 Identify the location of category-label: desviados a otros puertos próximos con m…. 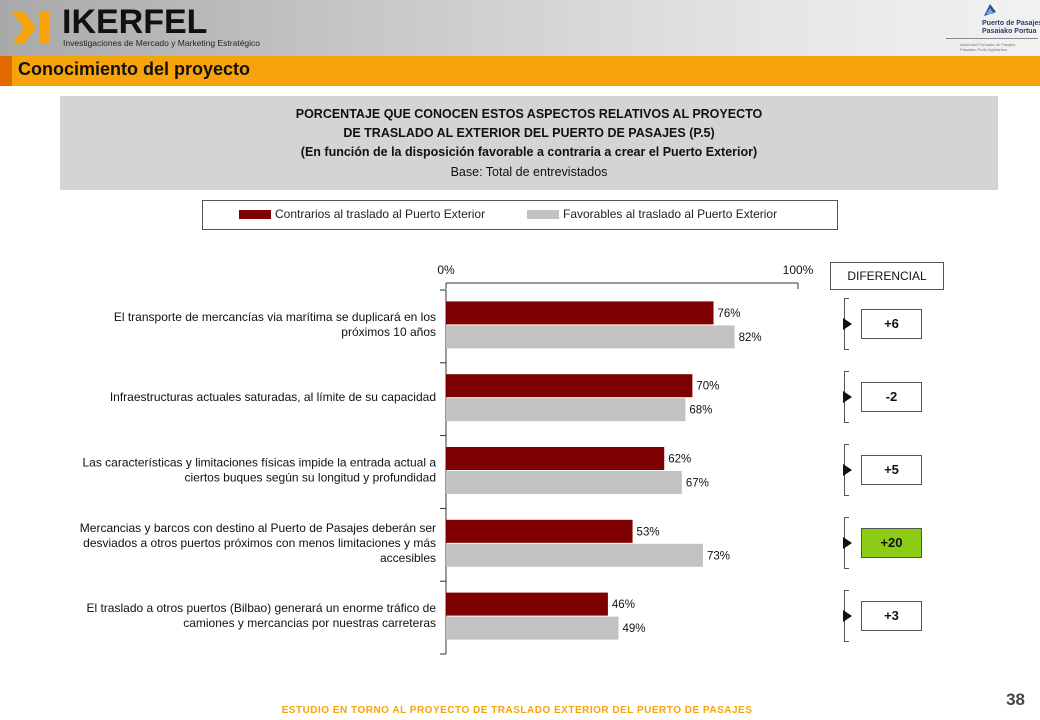
(259, 543).